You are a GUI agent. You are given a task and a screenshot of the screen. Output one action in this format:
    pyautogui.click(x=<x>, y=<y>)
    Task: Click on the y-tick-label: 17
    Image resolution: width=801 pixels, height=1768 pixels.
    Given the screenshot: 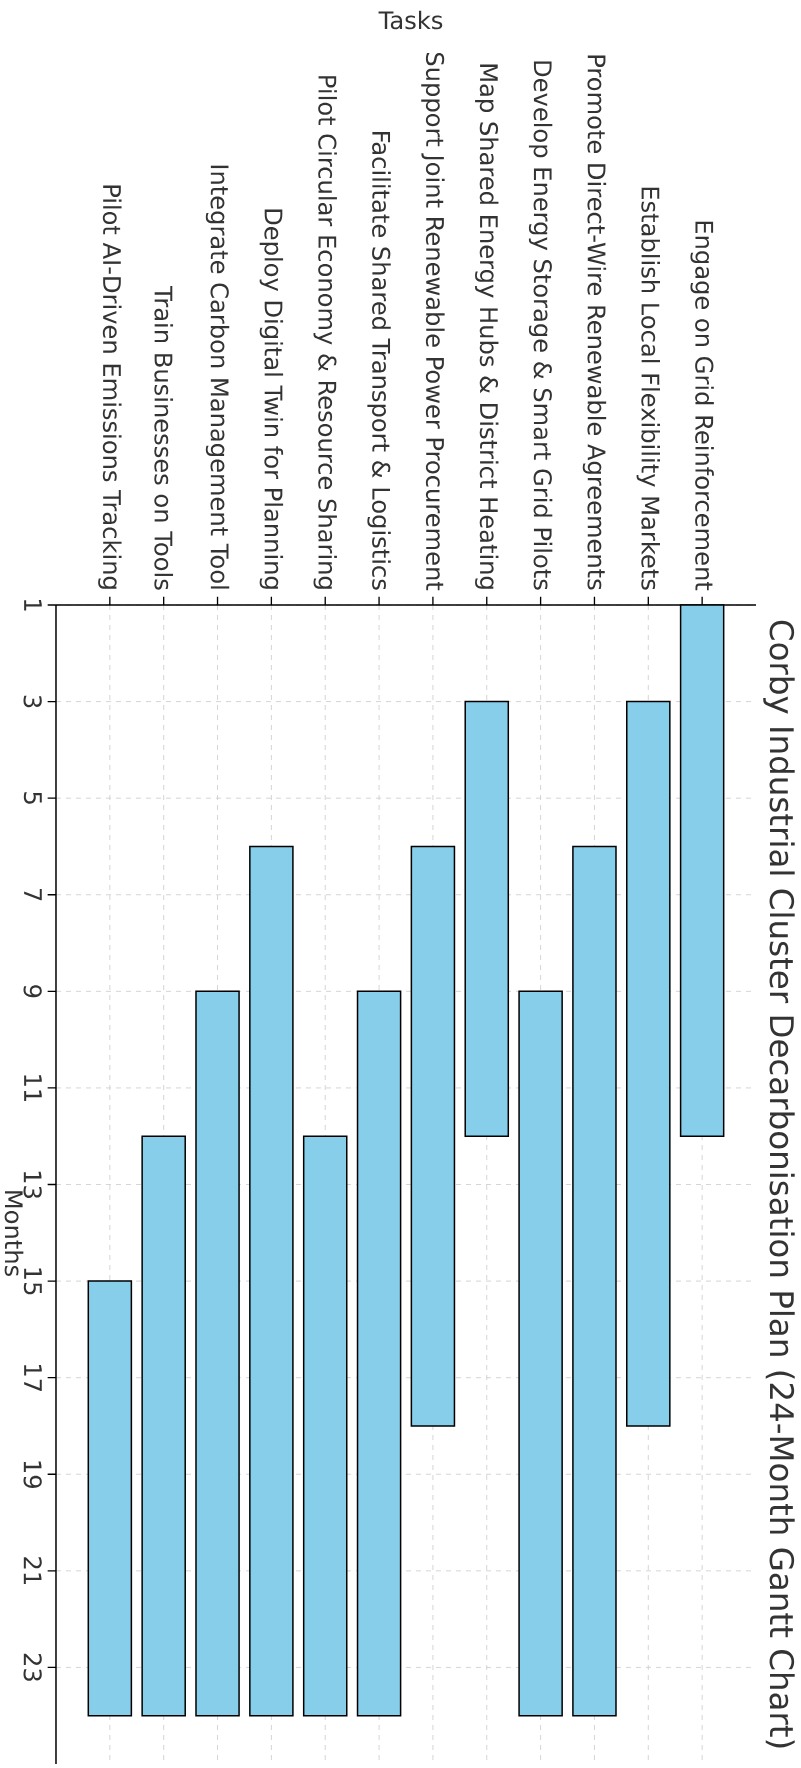 What is the action you would take?
    pyautogui.click(x=33, y=1377)
    